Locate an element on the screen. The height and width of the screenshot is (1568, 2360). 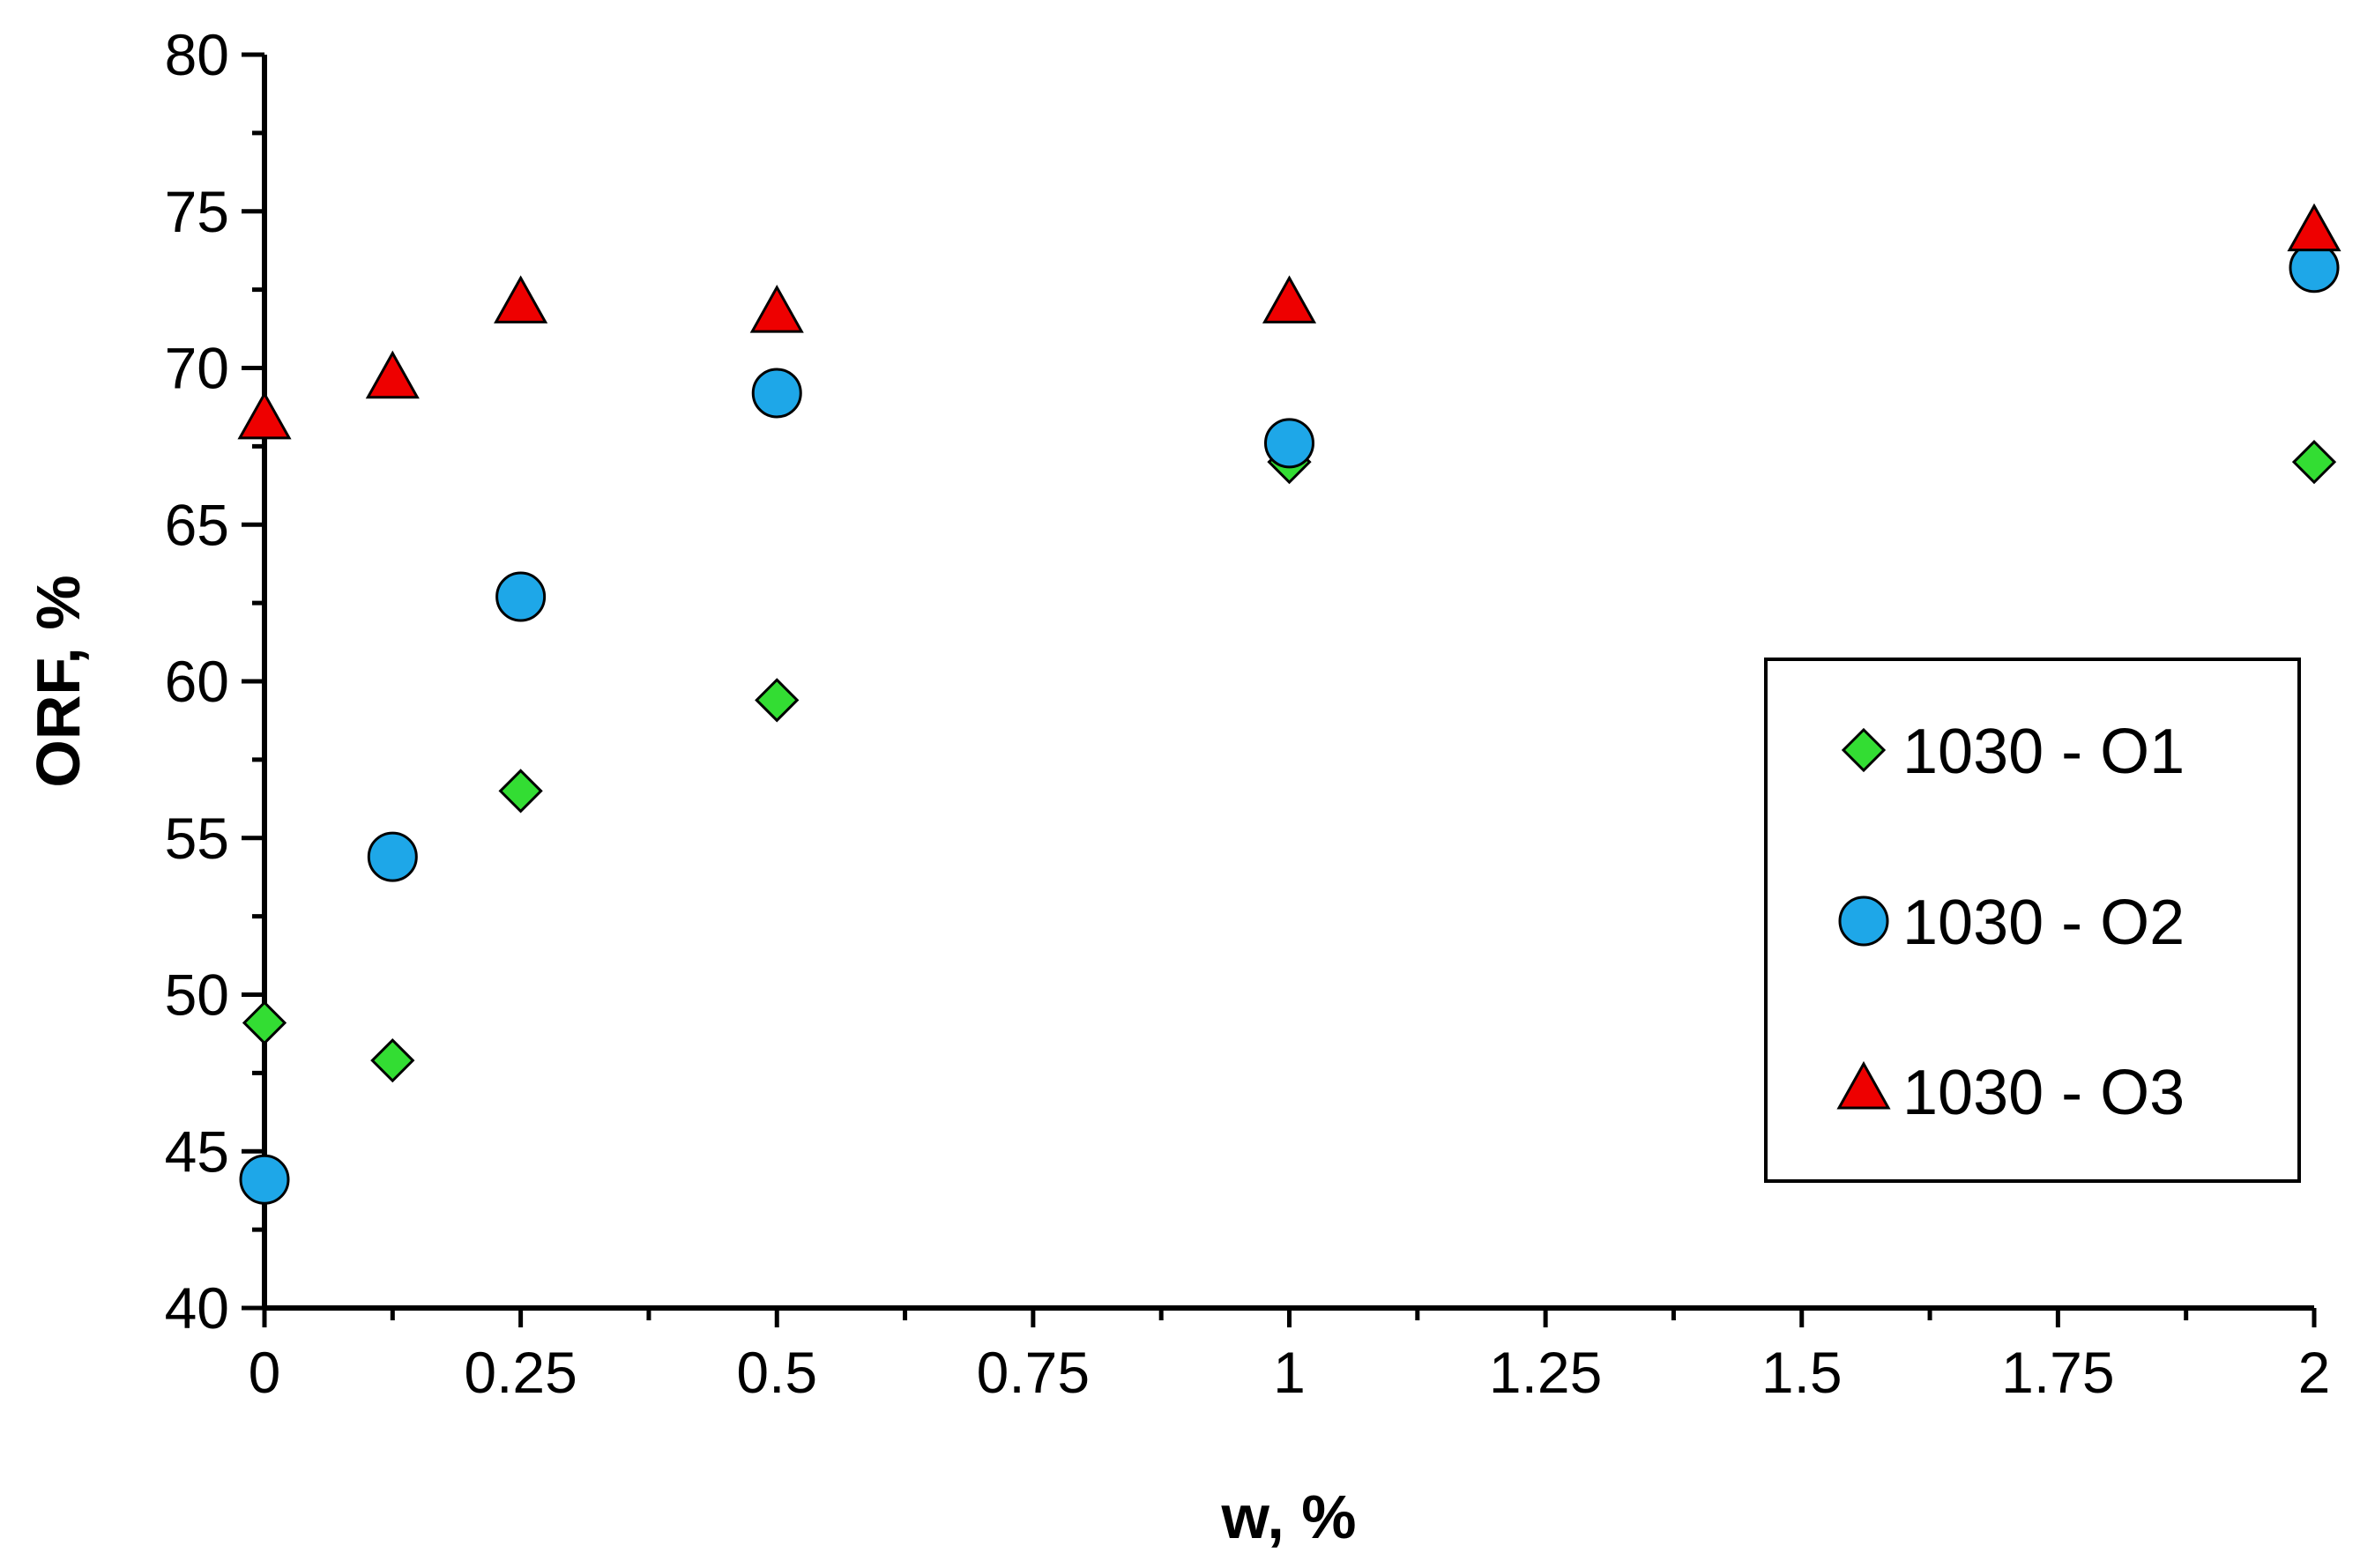
x-axis-title: w, % is located at coordinates (1289, 1517).